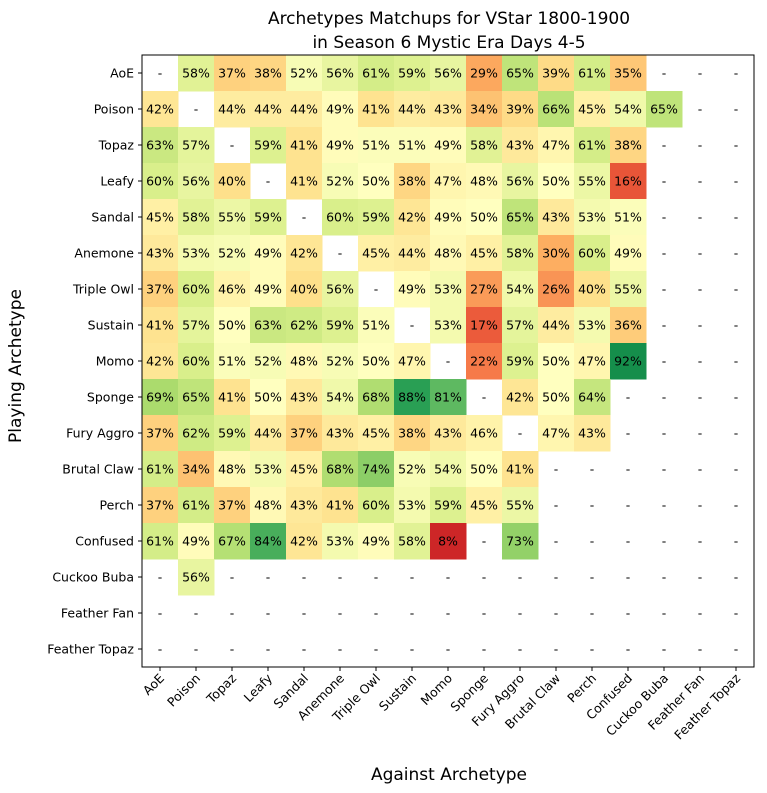 The width and height of the screenshot is (767, 793). What do you see at coordinates (448, 181) in the screenshot?
I see `cell-leafy-vs-momo-label: 47%` at bounding box center [448, 181].